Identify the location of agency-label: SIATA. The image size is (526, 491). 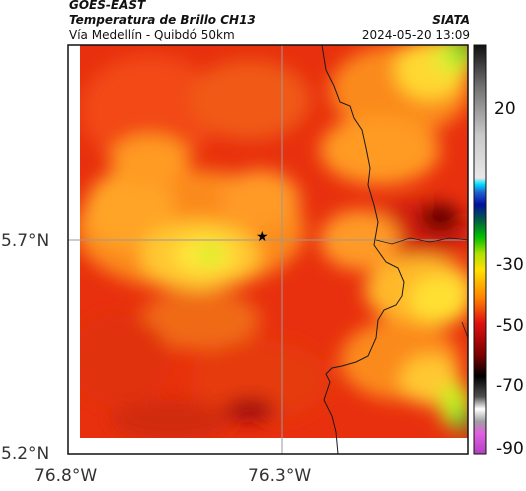
(451, 20).